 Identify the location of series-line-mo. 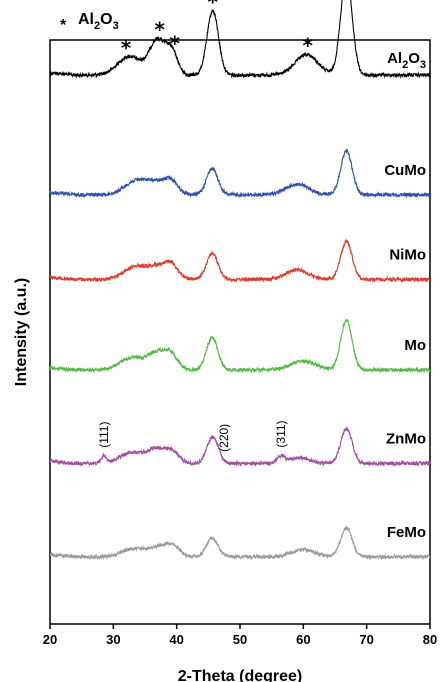
(240, 346).